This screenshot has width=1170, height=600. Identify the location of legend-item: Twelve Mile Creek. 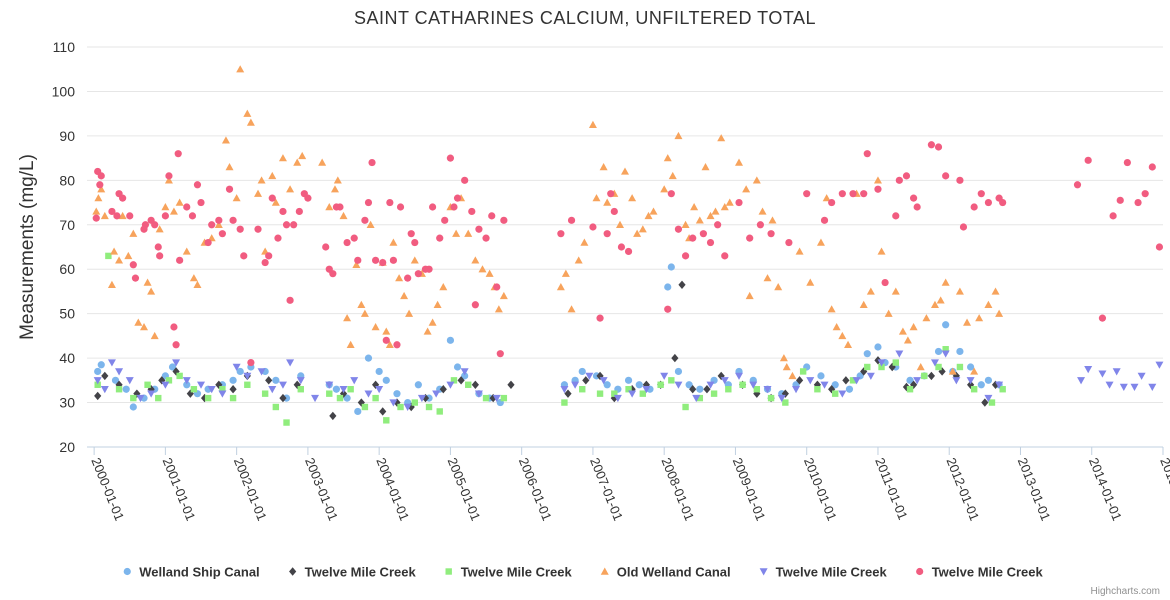
(352, 572).